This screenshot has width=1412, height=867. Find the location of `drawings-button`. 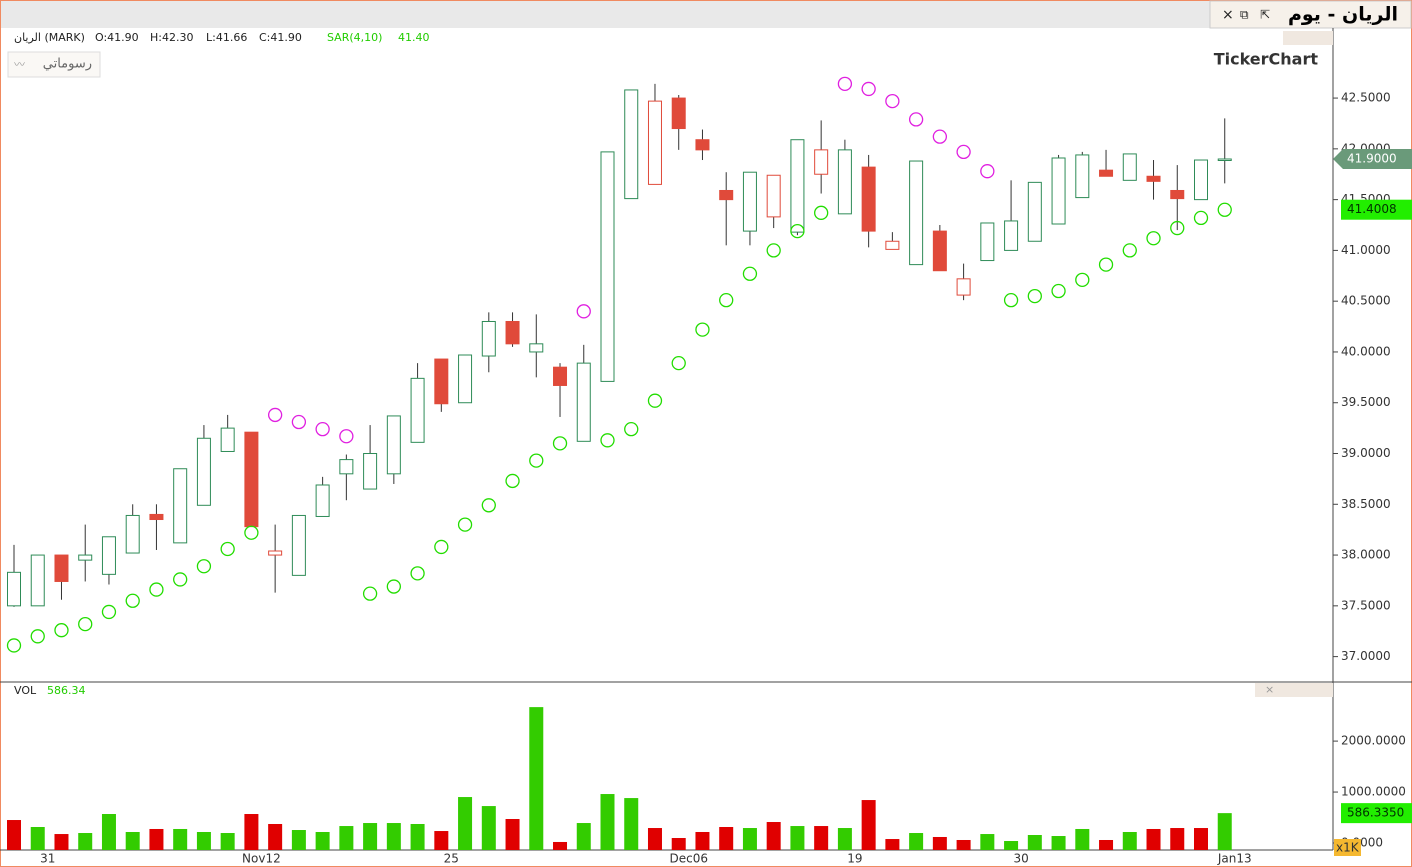

drawings-button is located at coordinates (54, 64).